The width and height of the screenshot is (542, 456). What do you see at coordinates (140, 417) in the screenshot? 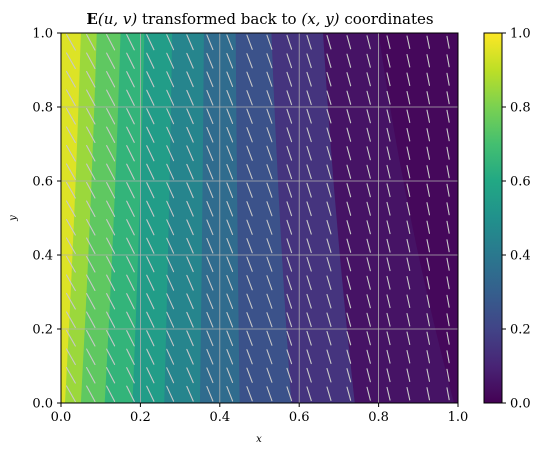
I see `x-tick-label-1: 0.2` at bounding box center [140, 417].